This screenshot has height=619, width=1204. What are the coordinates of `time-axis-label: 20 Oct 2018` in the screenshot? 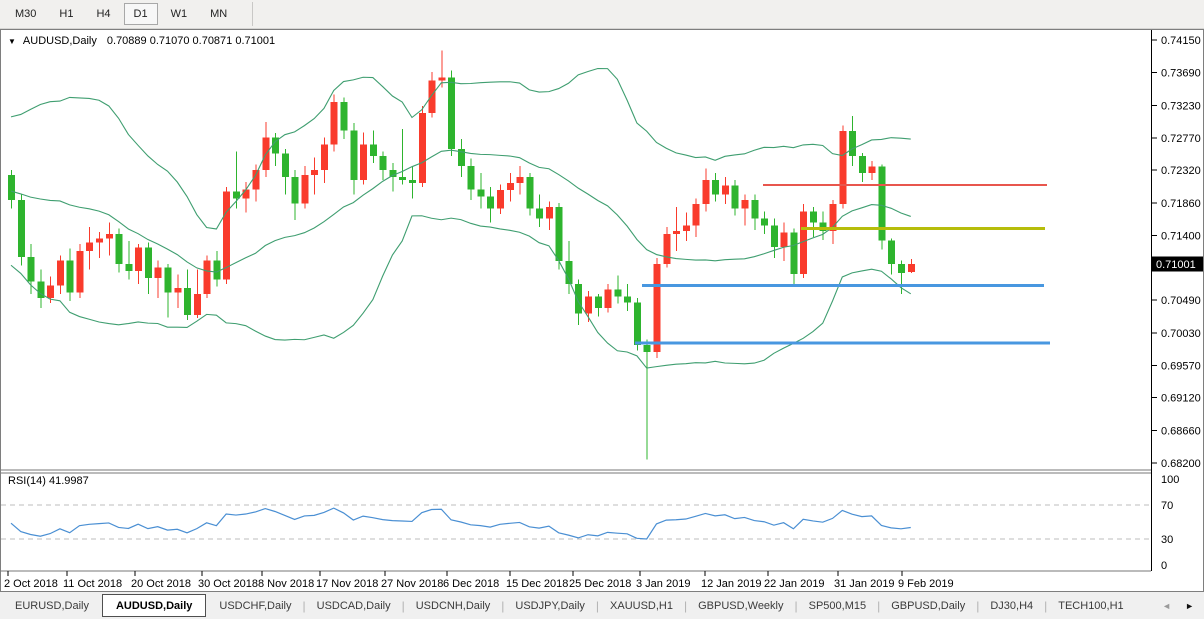 It's located at (161, 584).